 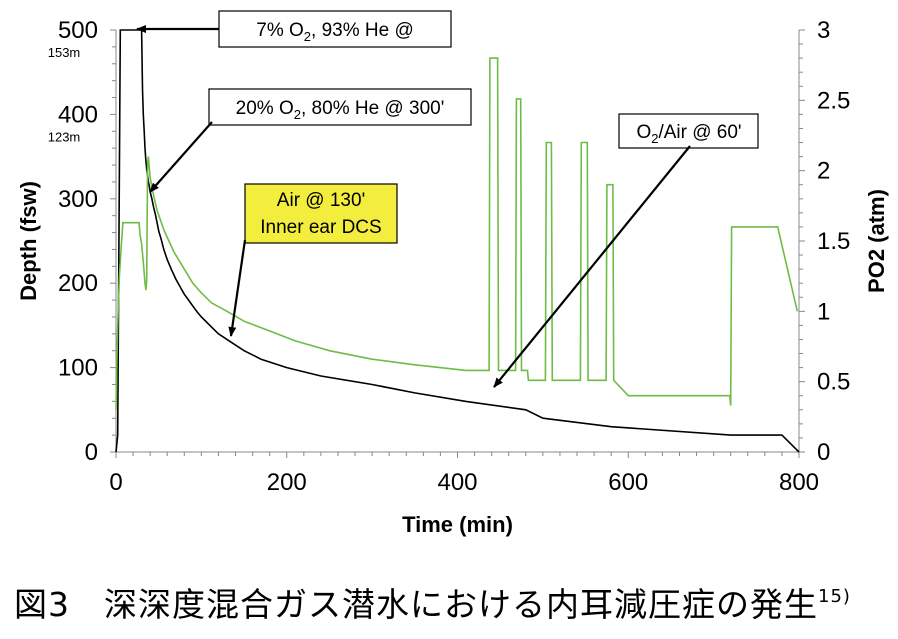 What do you see at coordinates (372, 108) in the screenshot?
I see `annotation-label-part: , 80% He @ 300'` at bounding box center [372, 108].